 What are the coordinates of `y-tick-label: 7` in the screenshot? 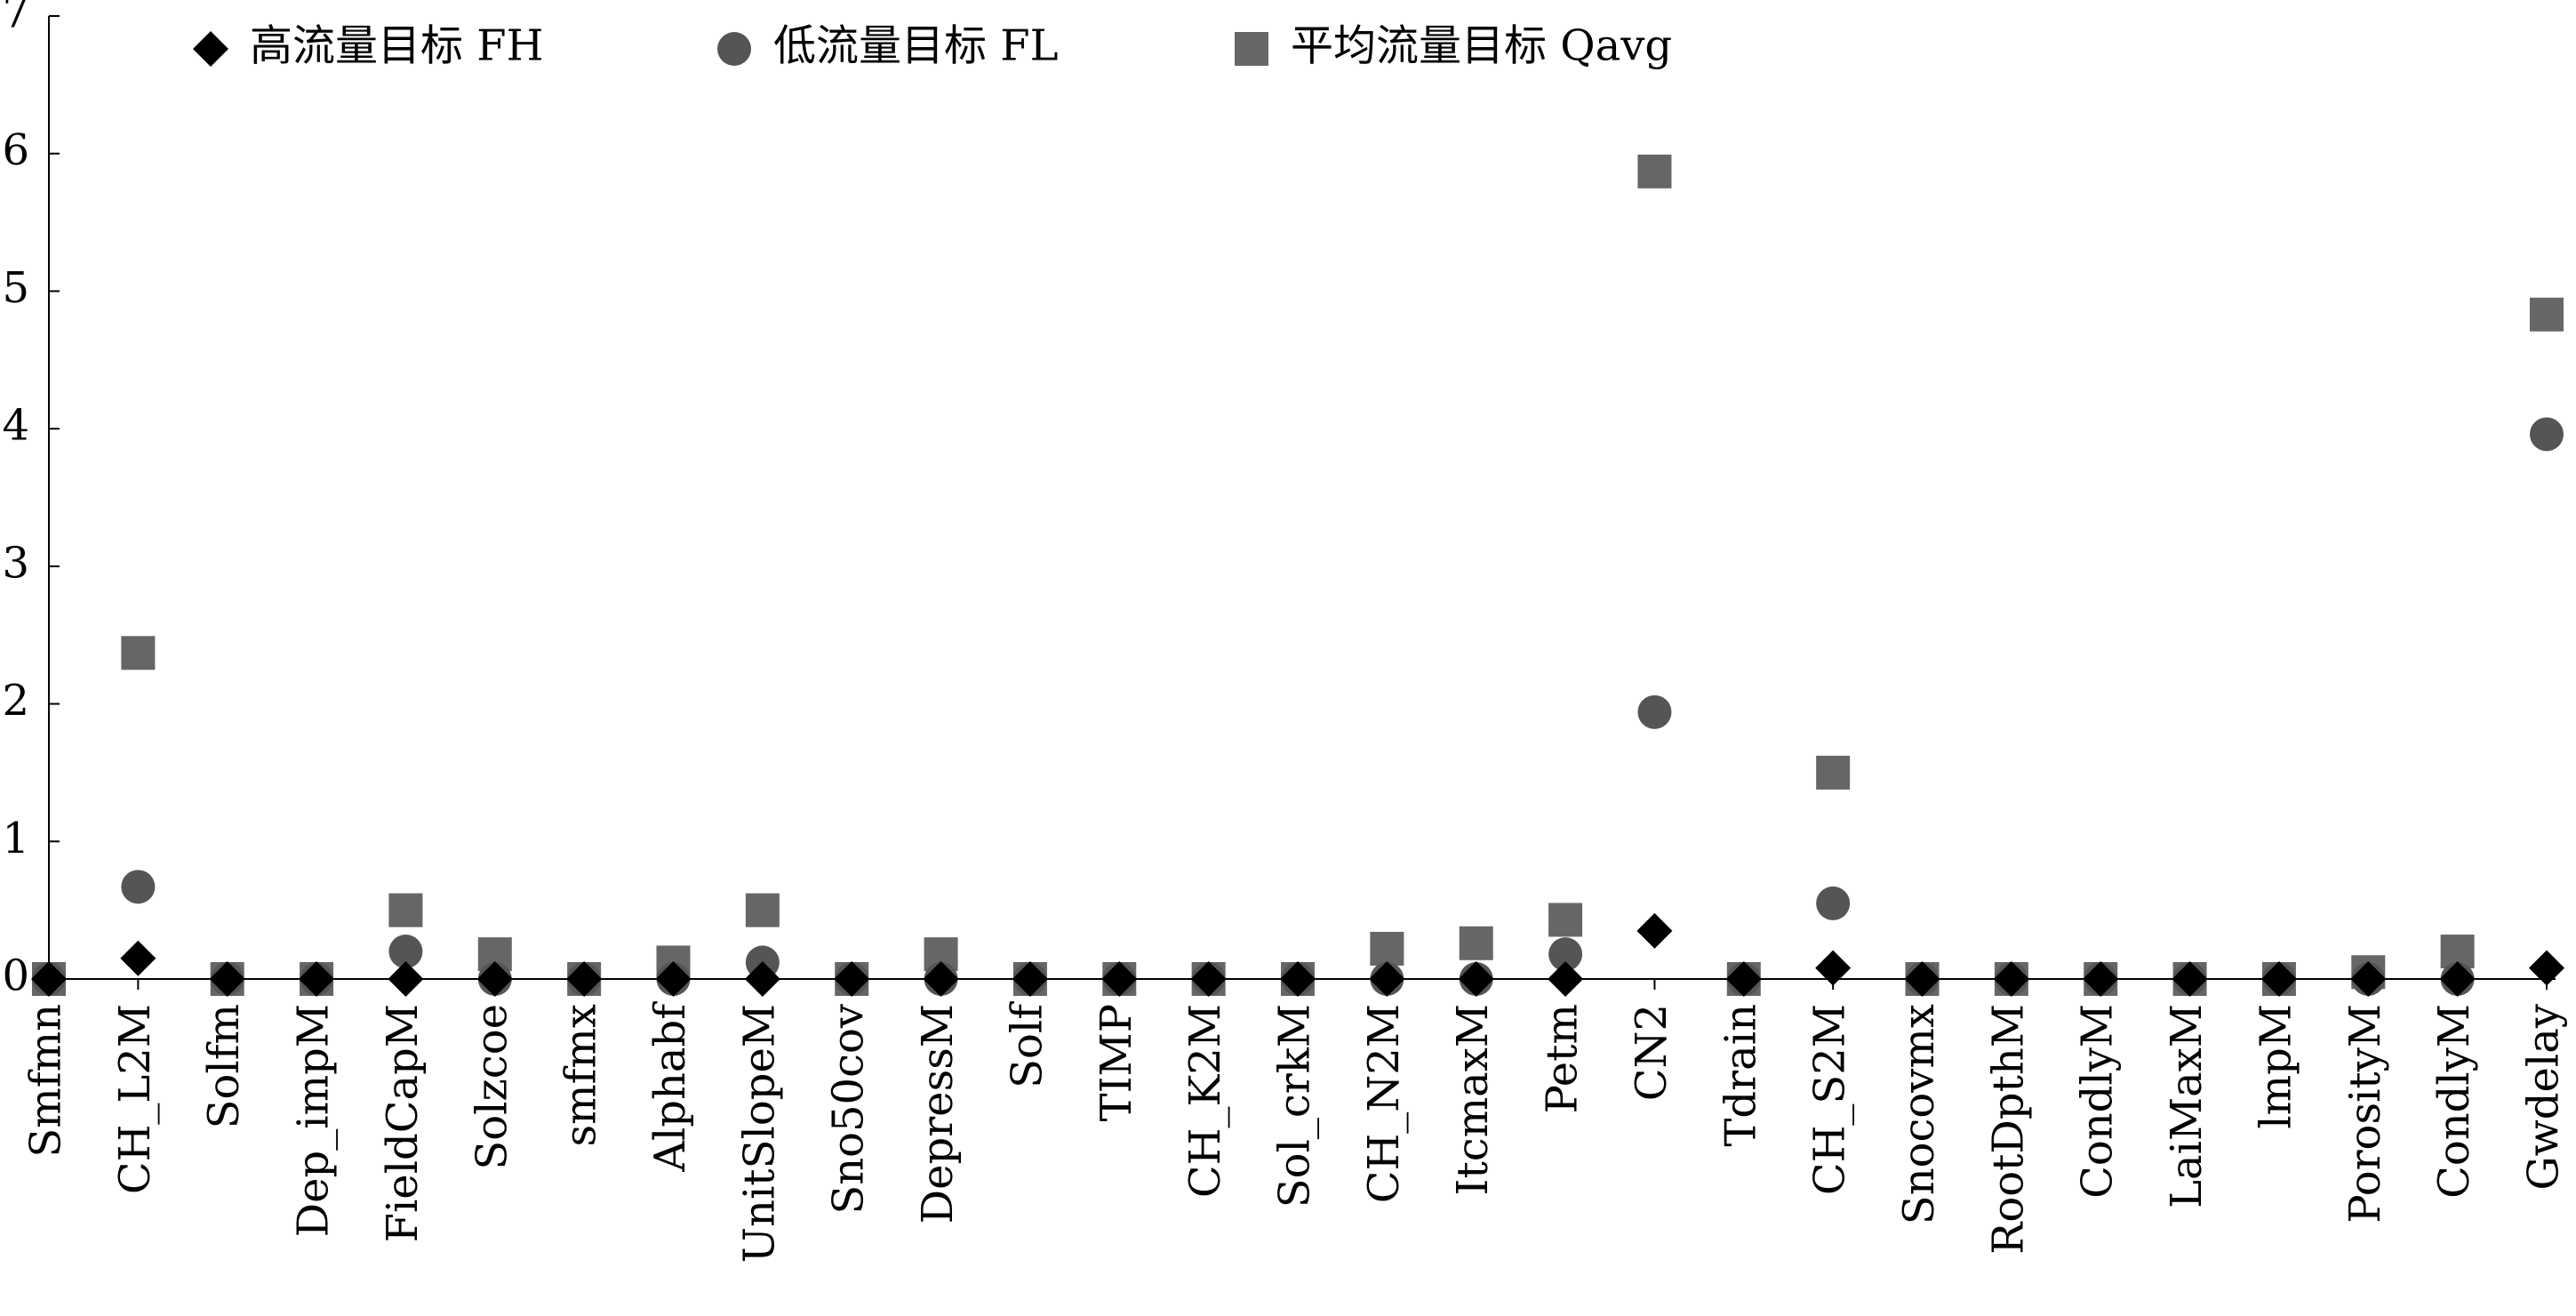 It's located at (15, 19).